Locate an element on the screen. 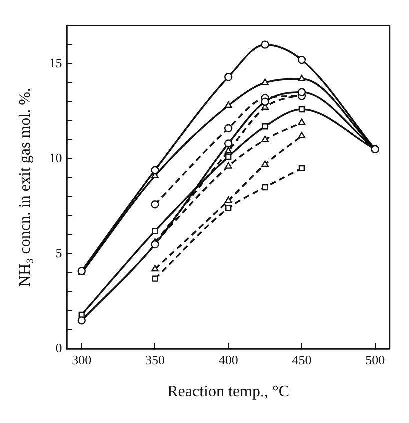 Image resolution: width=409 pixels, height=423 pixels. y-tick-label: 5 is located at coordinates (59, 253).